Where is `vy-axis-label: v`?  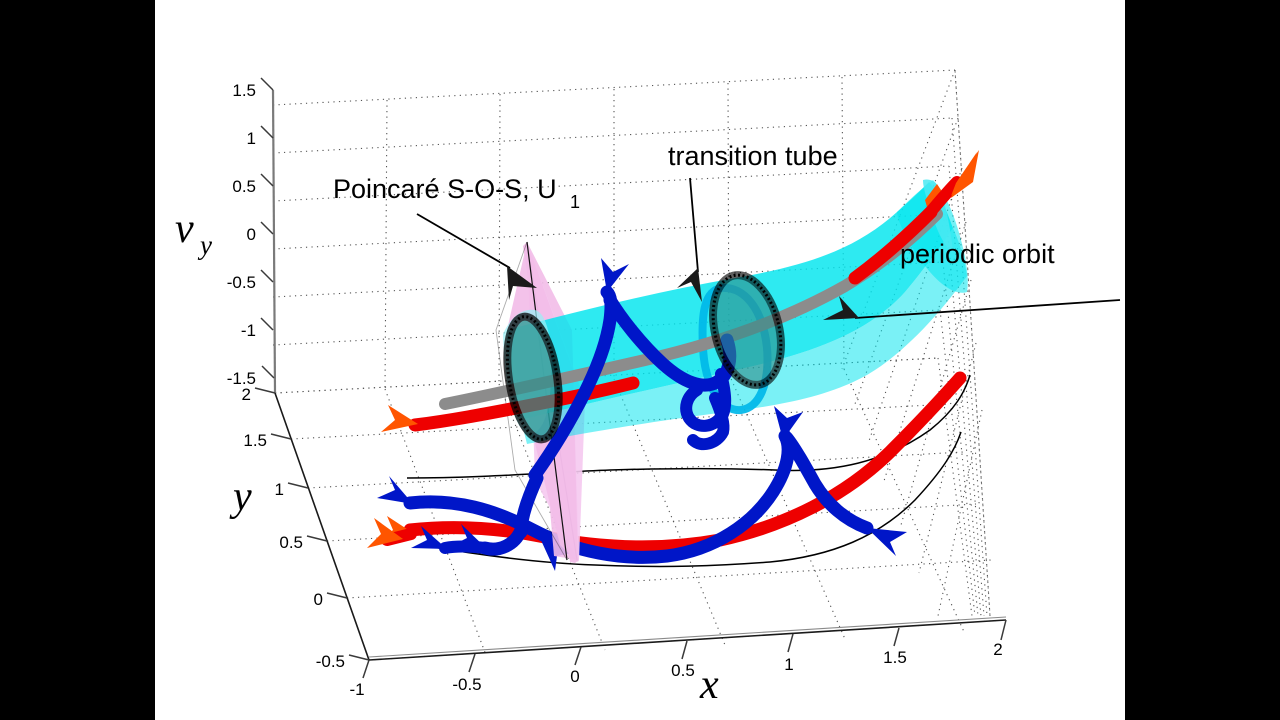 vy-axis-label: v is located at coordinates (184, 229).